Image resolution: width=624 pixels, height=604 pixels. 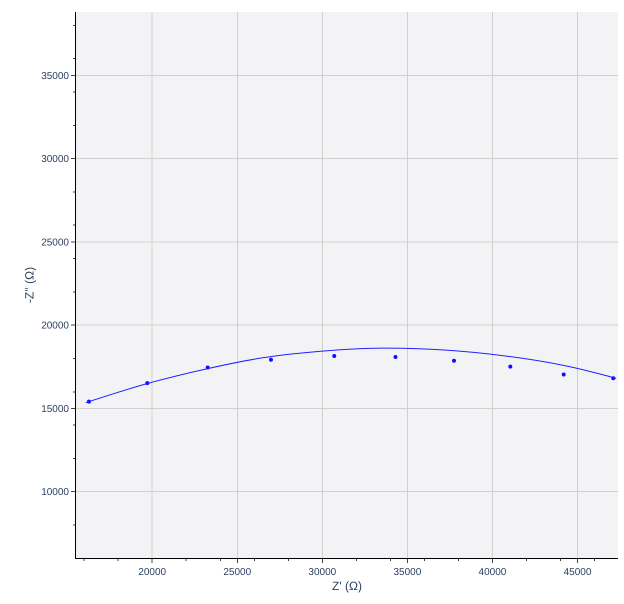 What do you see at coordinates (347, 585) in the screenshot?
I see `x-axis-title: Z' (Ω)` at bounding box center [347, 585].